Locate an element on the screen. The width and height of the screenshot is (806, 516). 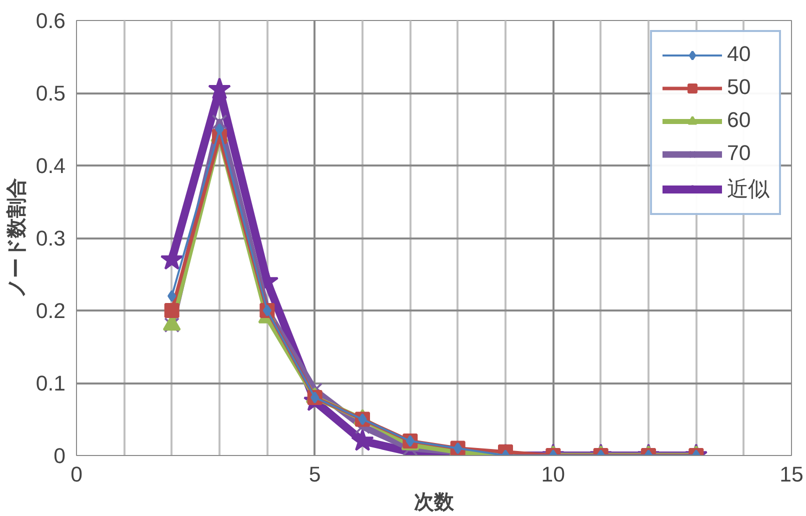
x-tick-label: 15 is located at coordinates (792, 474).